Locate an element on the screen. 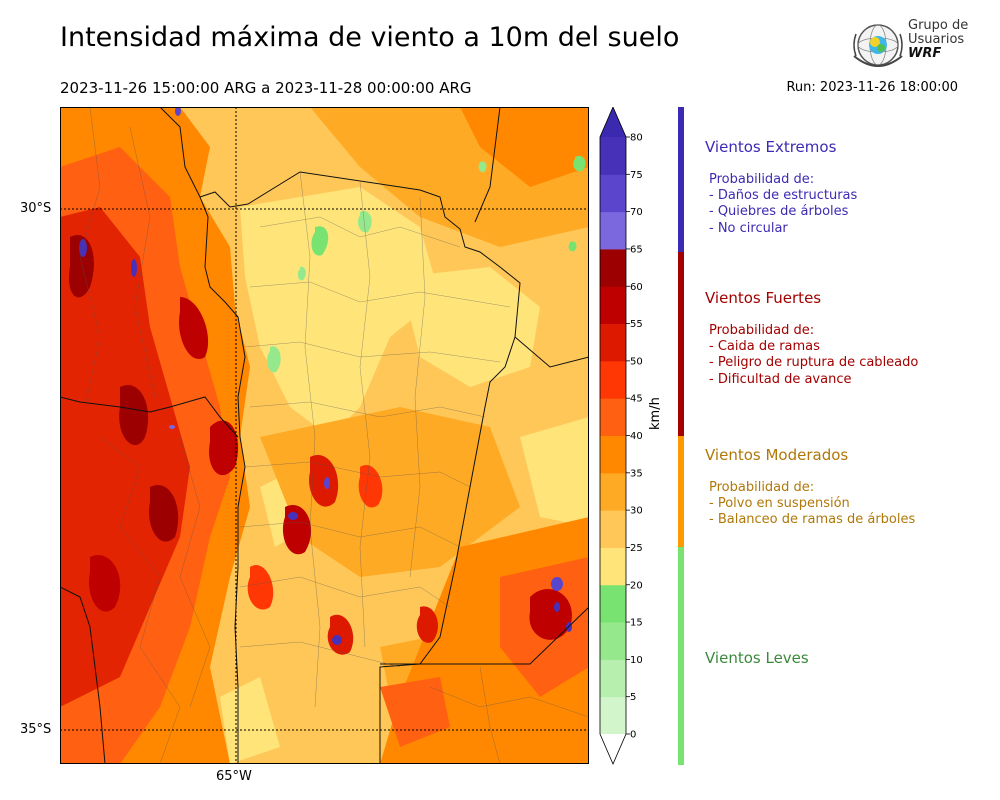  colorbar-tick-label: 65 is located at coordinates (636, 249).